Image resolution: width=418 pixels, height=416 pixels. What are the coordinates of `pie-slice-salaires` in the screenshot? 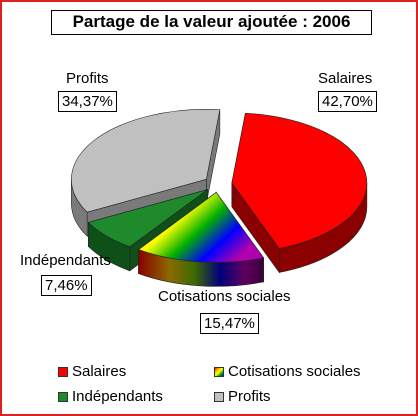 It's located at (299, 193).